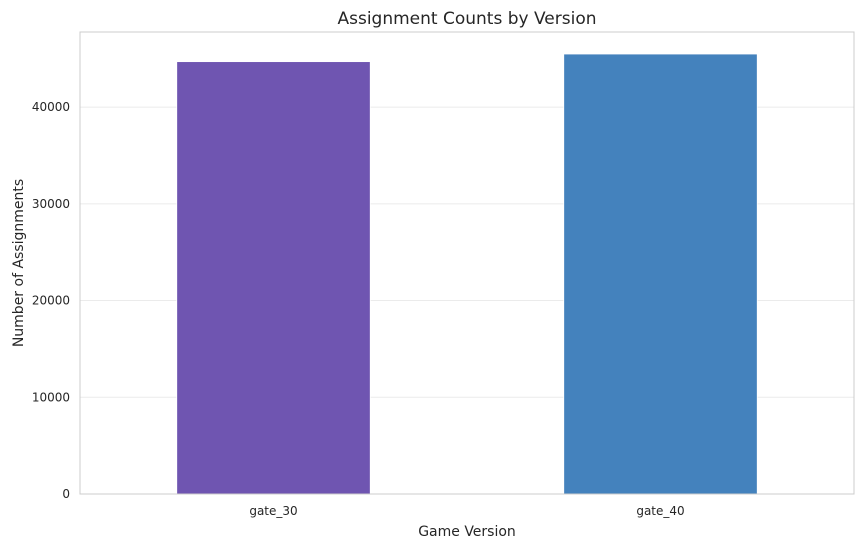 The width and height of the screenshot is (864, 548). I want to click on y-tick-label: 30000, so click(51, 204).